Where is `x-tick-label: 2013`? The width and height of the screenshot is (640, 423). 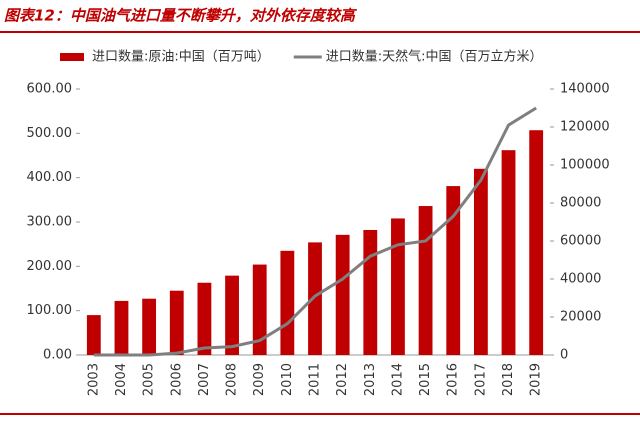 x-tick-label: 2013 is located at coordinates (370, 379).